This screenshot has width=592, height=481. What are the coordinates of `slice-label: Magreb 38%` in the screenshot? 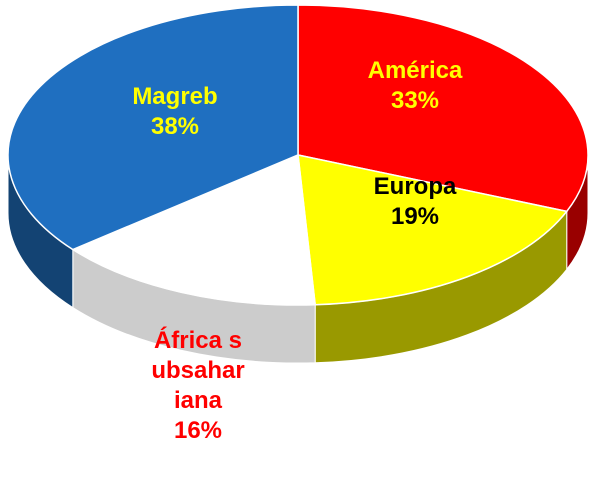 It's located at (175, 112).